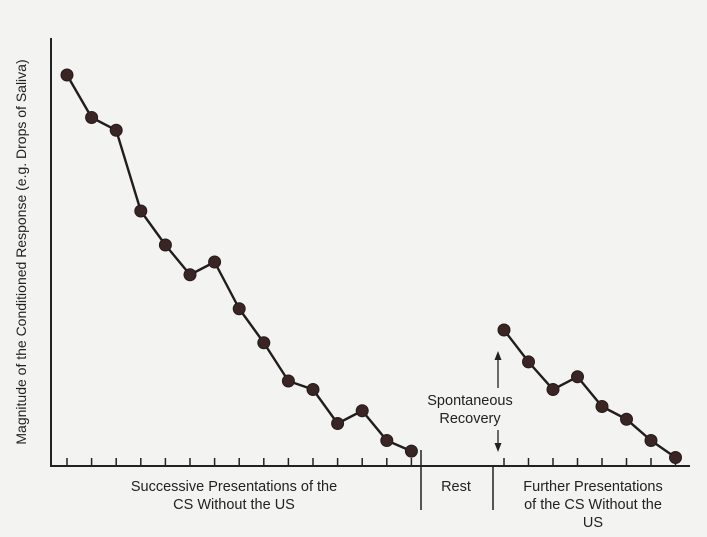 The height and width of the screenshot is (537, 707). I want to click on x-label-extinction-line1: Successive Presentations of the, so click(234, 487).